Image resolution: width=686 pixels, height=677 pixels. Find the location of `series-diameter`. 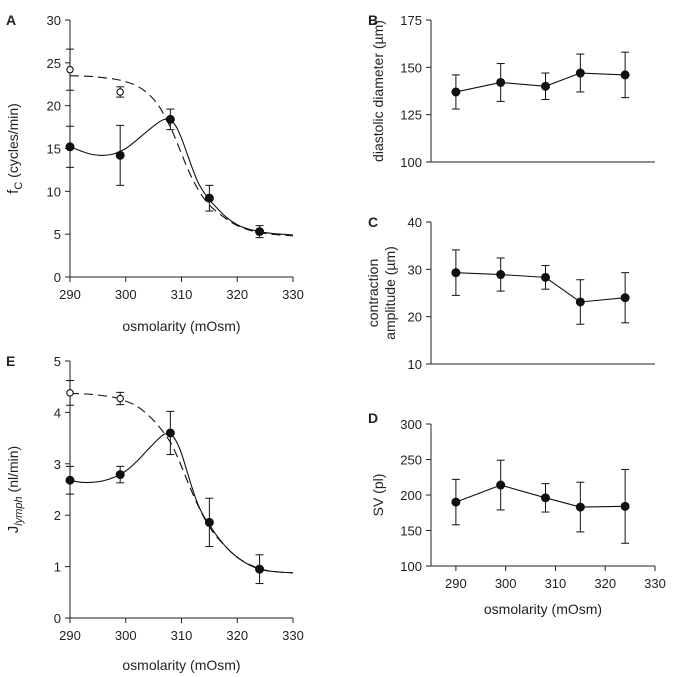

series-diameter is located at coordinates (540, 80).